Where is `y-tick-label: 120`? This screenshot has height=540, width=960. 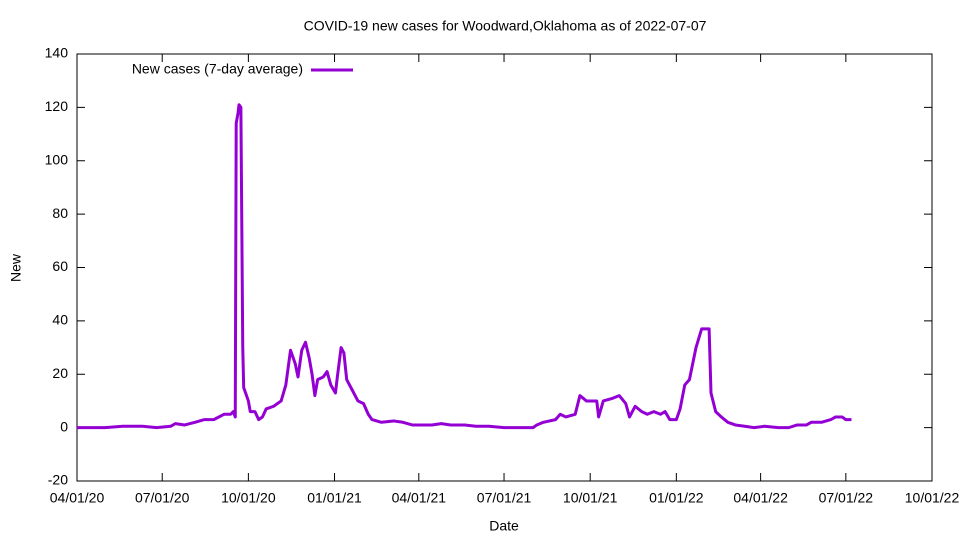 y-tick-label: 120 is located at coordinates (57, 106).